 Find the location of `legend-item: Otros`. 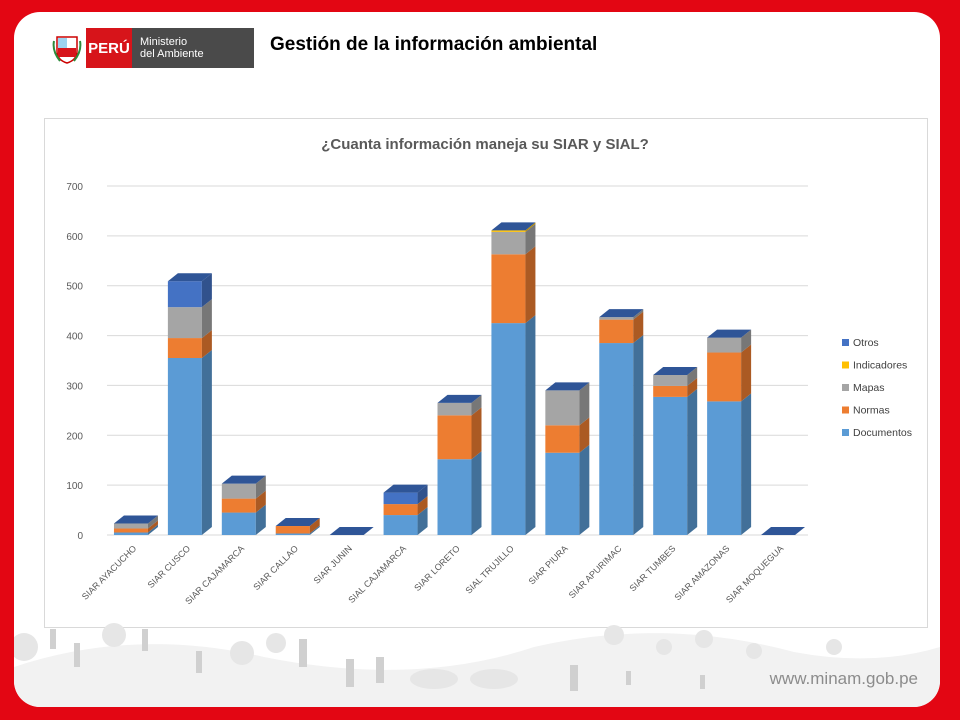

legend-item: Otros is located at coordinates (860, 343).